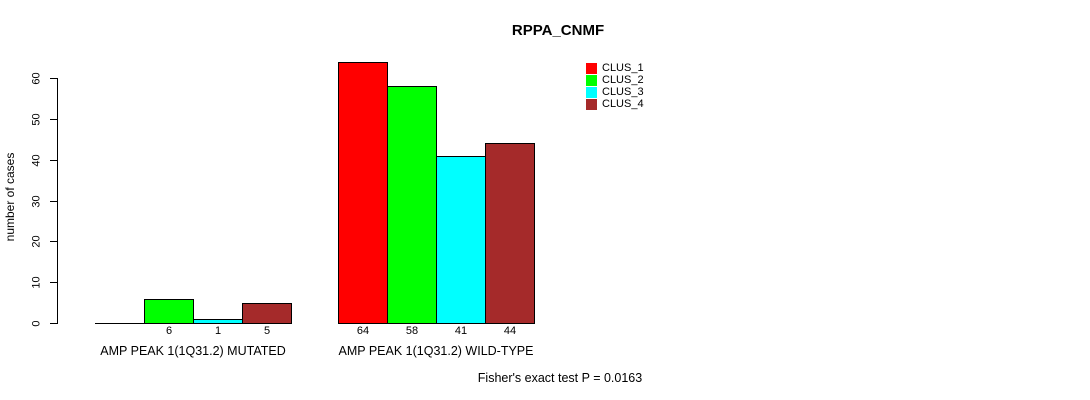 This screenshot has height=400, width=1090. I want to click on y-tick-label: 10, so click(36, 282).